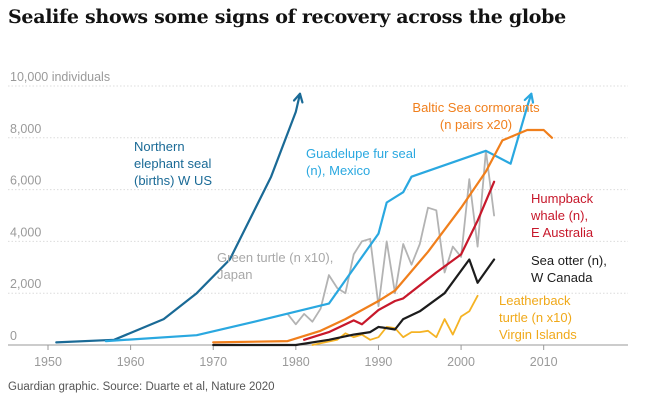 The height and width of the screenshot is (403, 659). What do you see at coordinates (559, 215) in the screenshot?
I see `series-label-line: whale (n),` at bounding box center [559, 215].